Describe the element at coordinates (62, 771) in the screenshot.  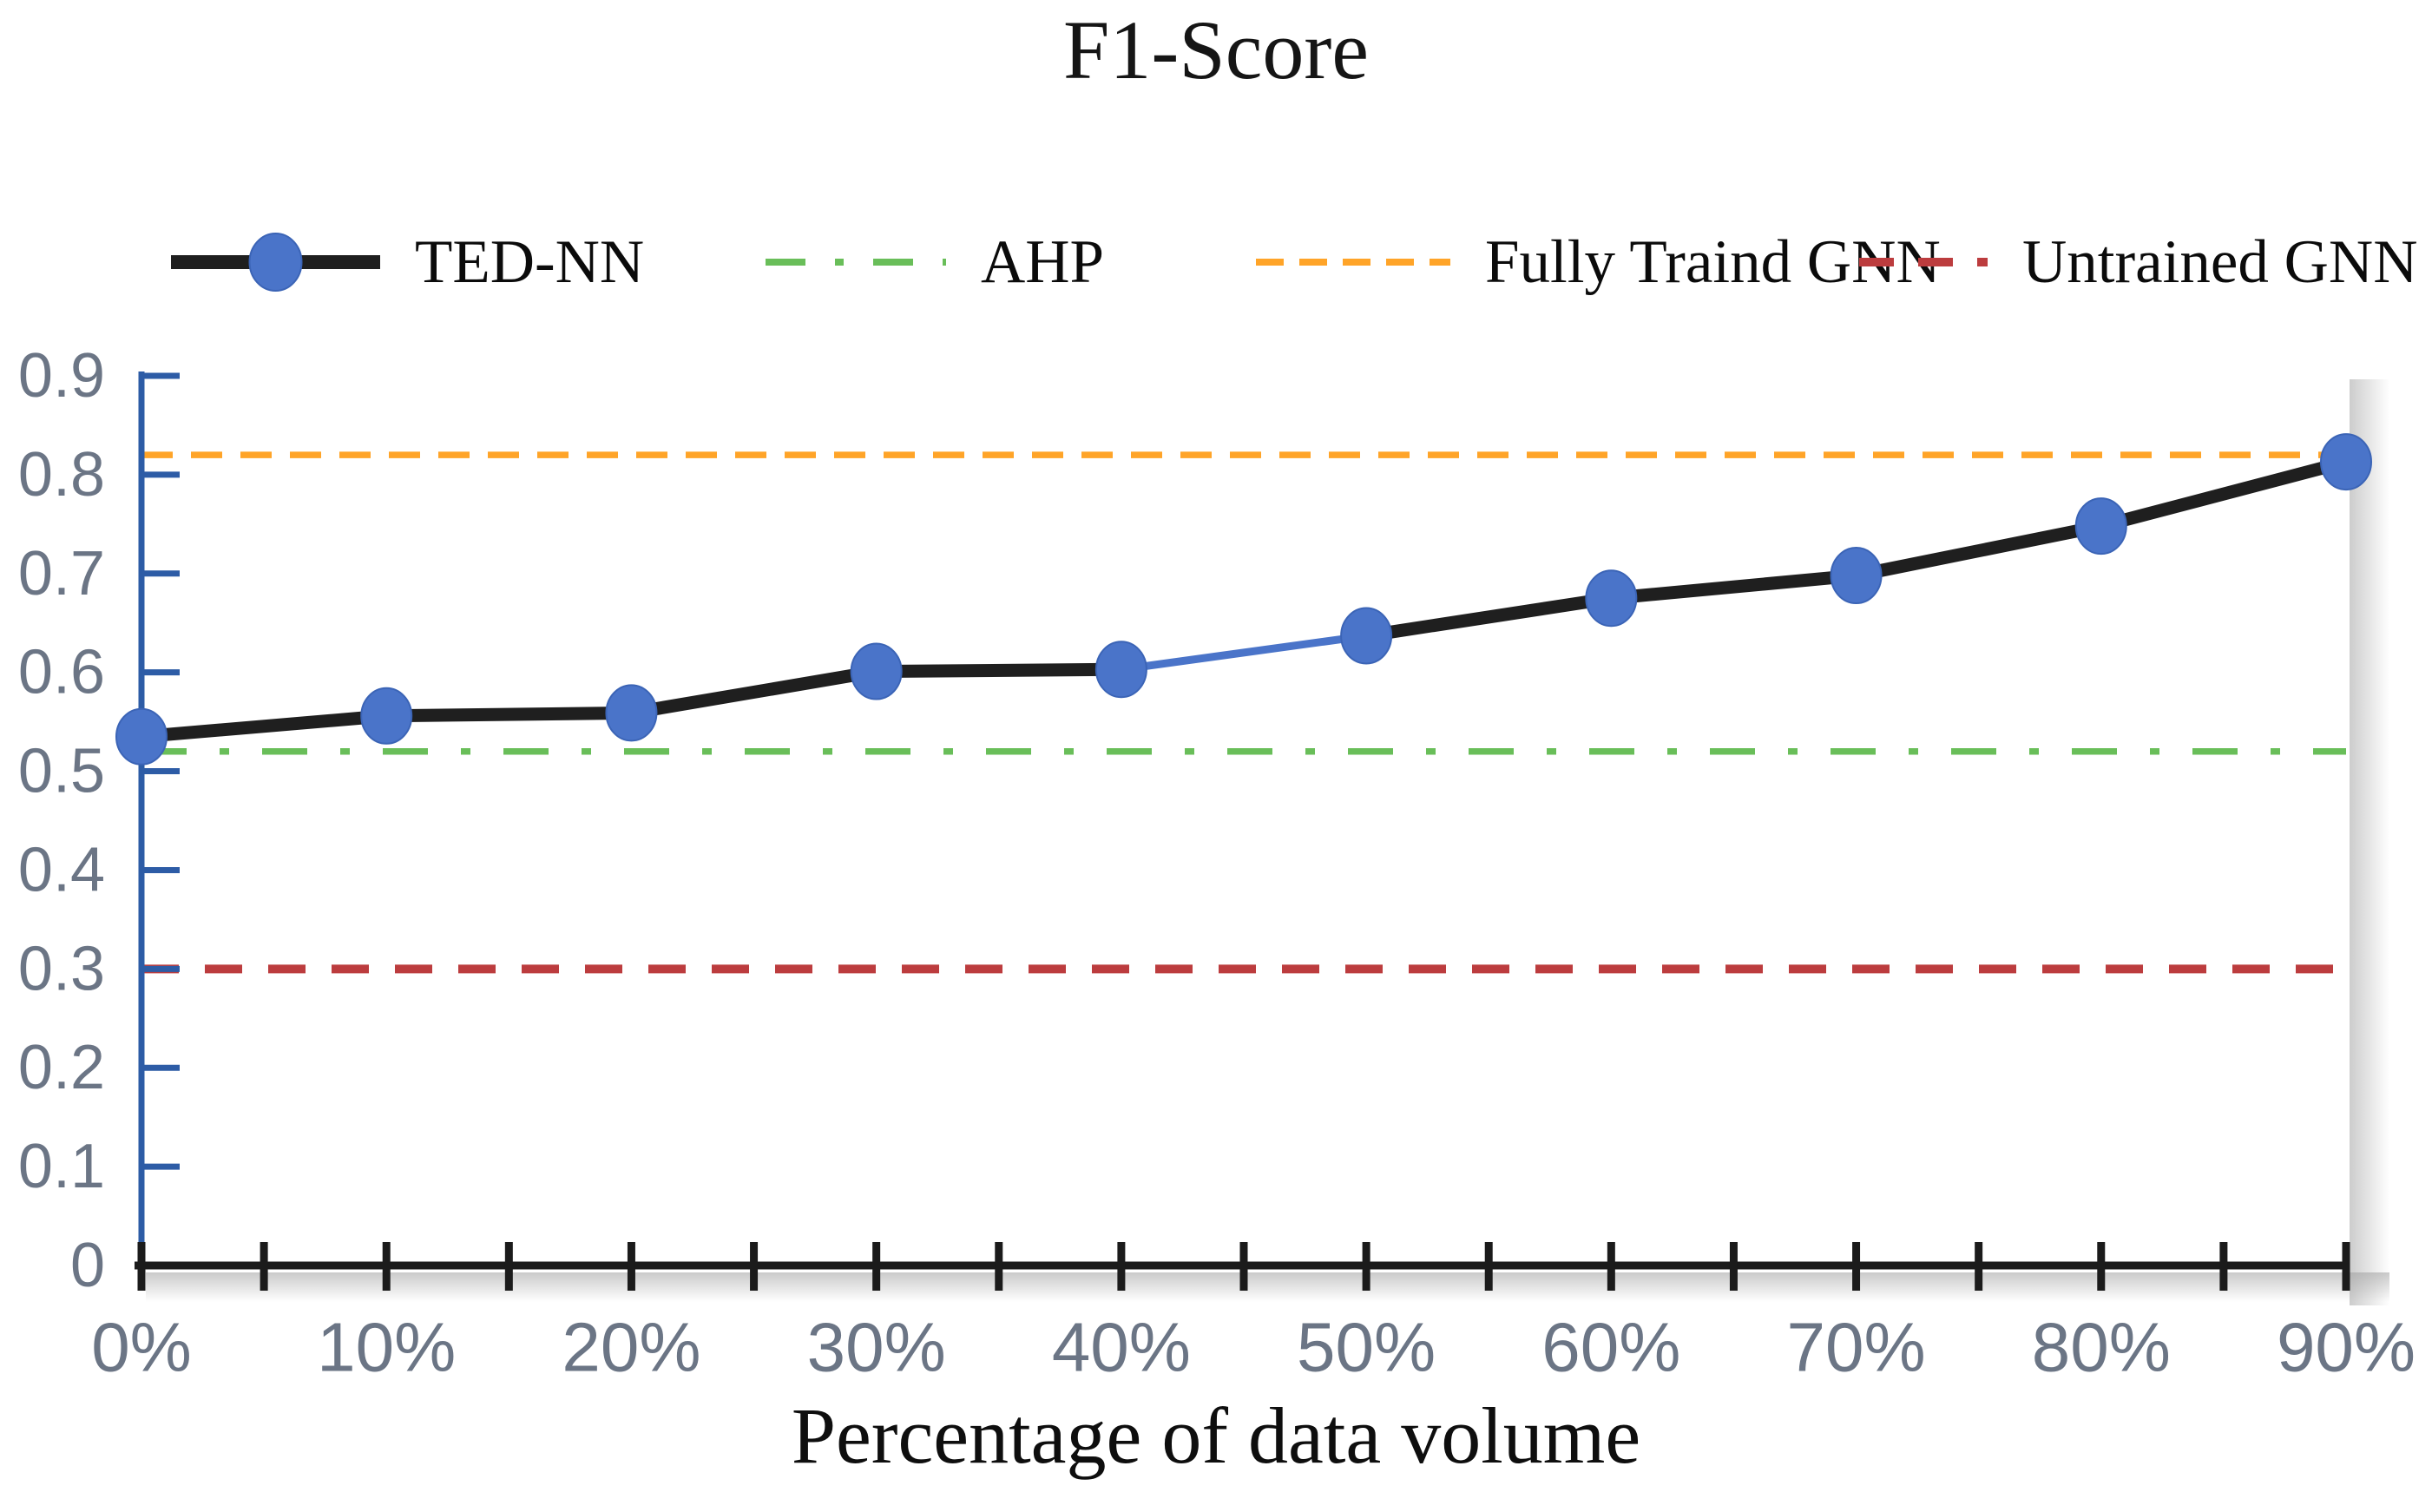
I see `y-tick-label-0.5: 0.5` at that location.